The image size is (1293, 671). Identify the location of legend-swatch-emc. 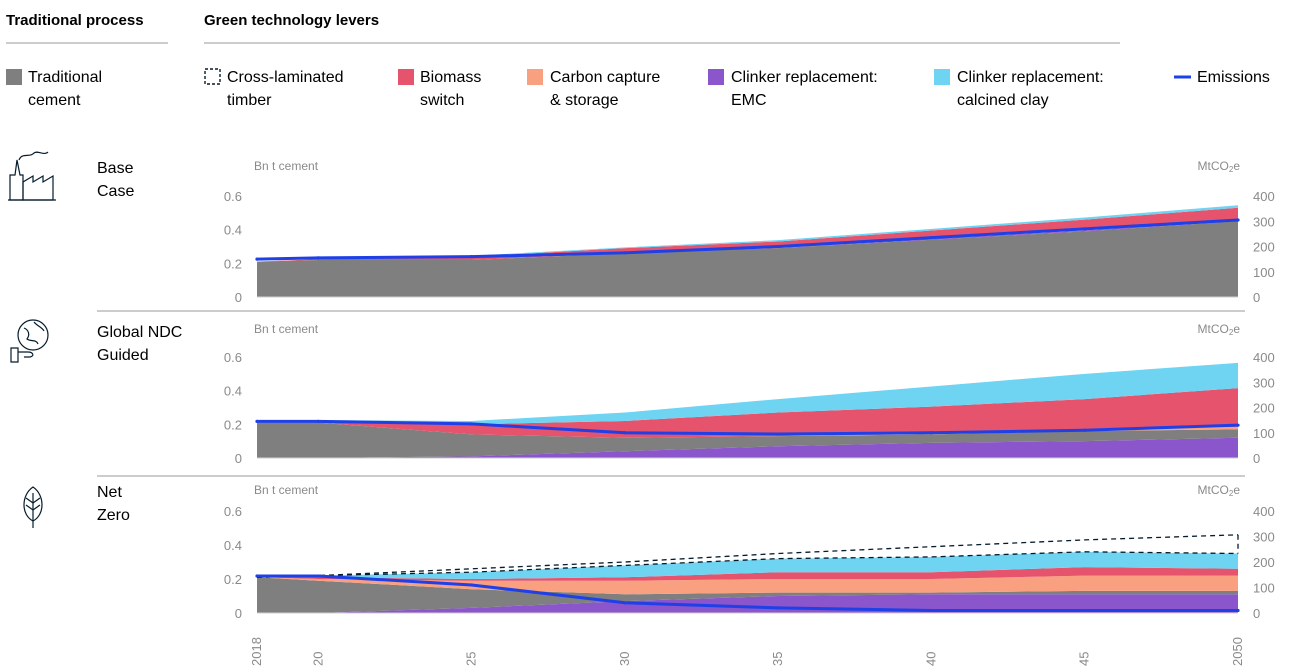
(716, 77).